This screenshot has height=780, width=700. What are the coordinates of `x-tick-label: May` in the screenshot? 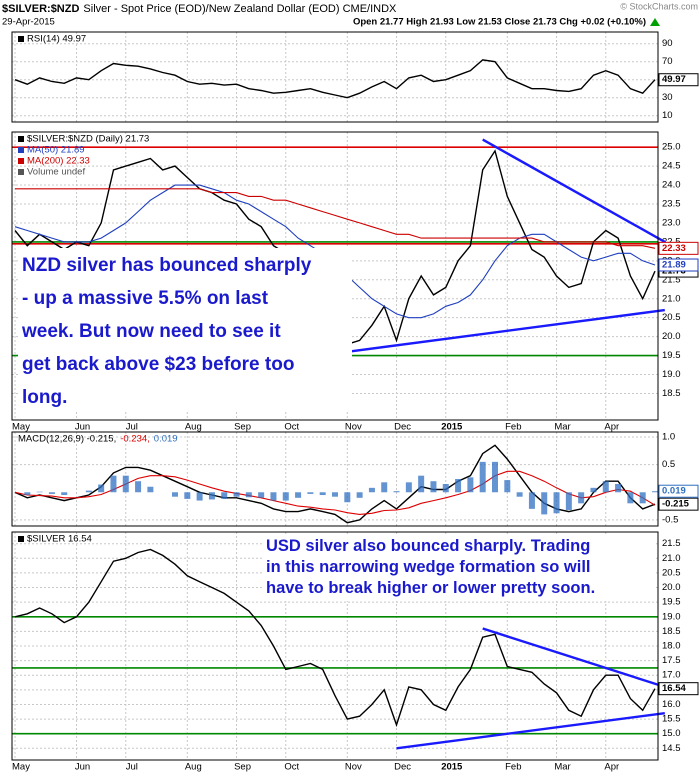 It's located at (21, 767).